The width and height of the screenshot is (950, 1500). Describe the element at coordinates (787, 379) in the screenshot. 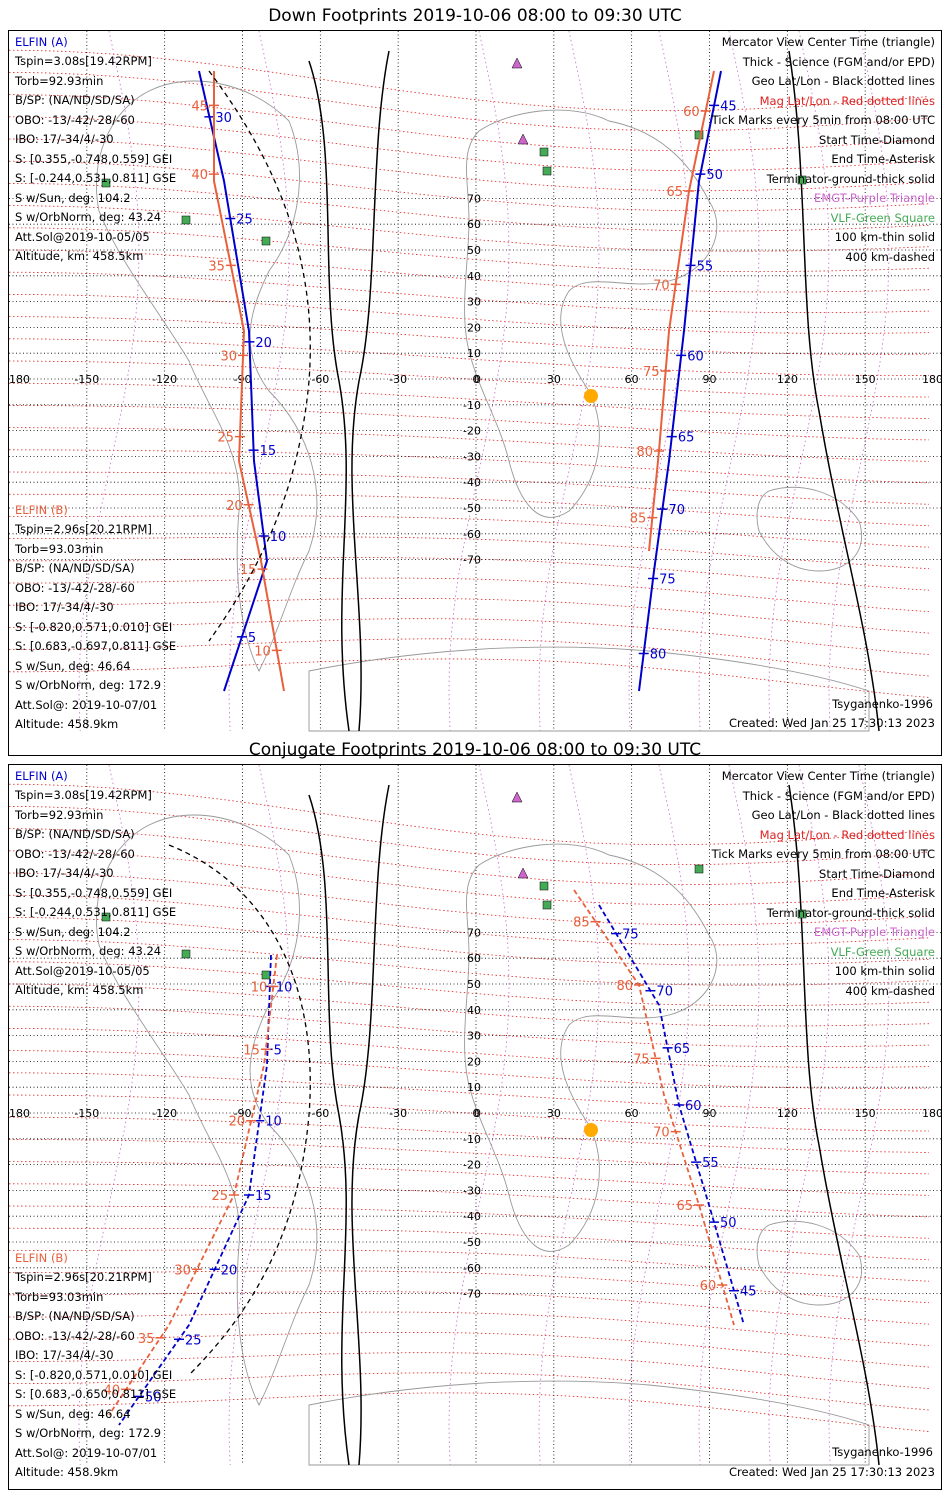

I see `lon-tick-label: 120` at that location.